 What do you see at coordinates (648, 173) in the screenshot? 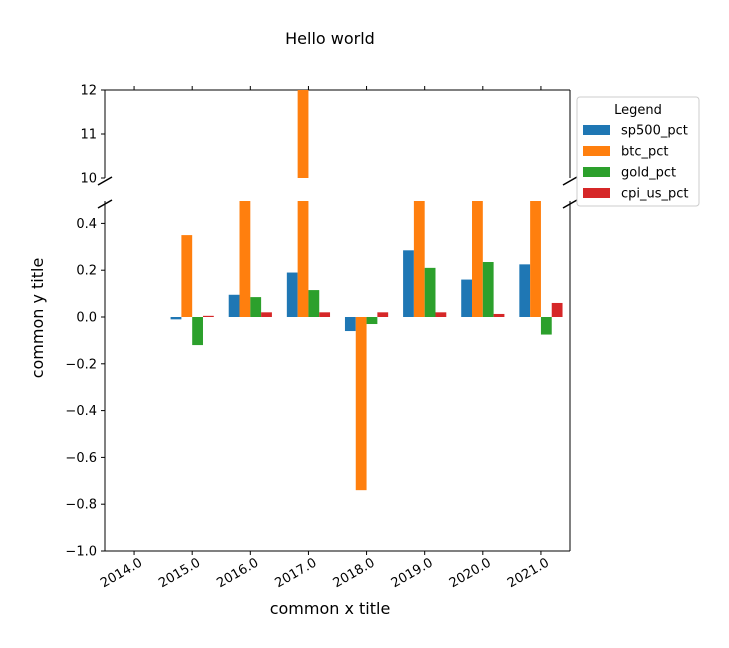
I see `legend-label-gold_pct: gold_pct` at bounding box center [648, 173].